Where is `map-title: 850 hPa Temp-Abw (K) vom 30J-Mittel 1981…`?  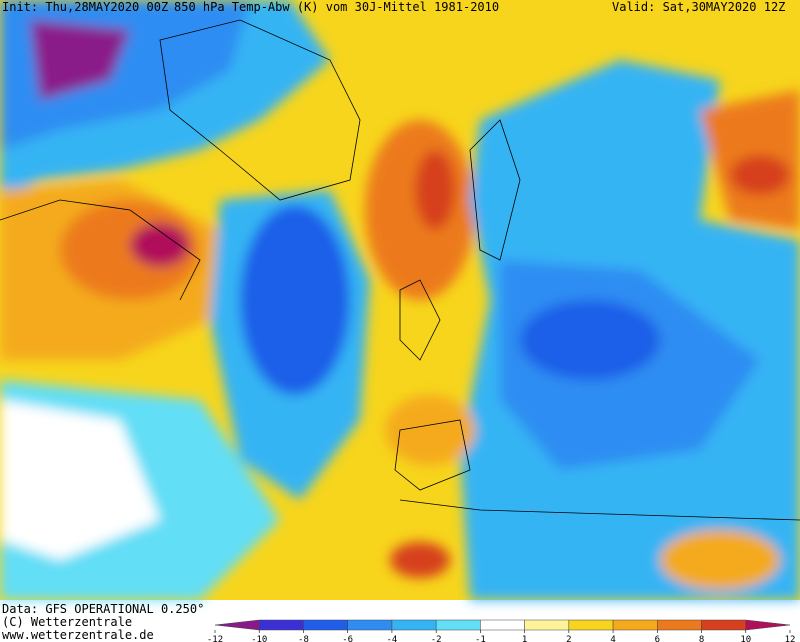 map-title: 850 hPa Temp-Abw (K) vom 30J-Mittel 1981… is located at coordinates (336, 7).